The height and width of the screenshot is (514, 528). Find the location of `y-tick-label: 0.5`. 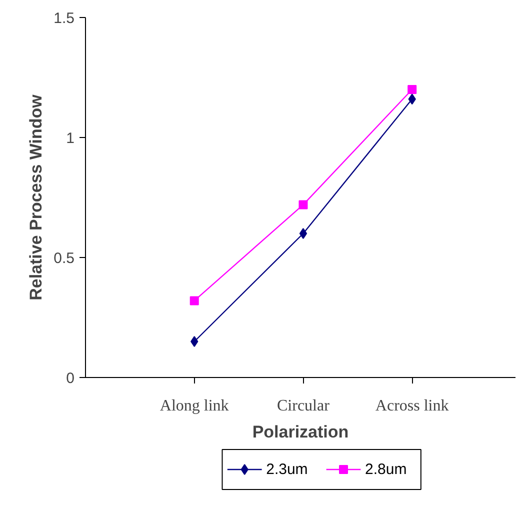

y-tick-label: 0.5 is located at coordinates (64, 258).